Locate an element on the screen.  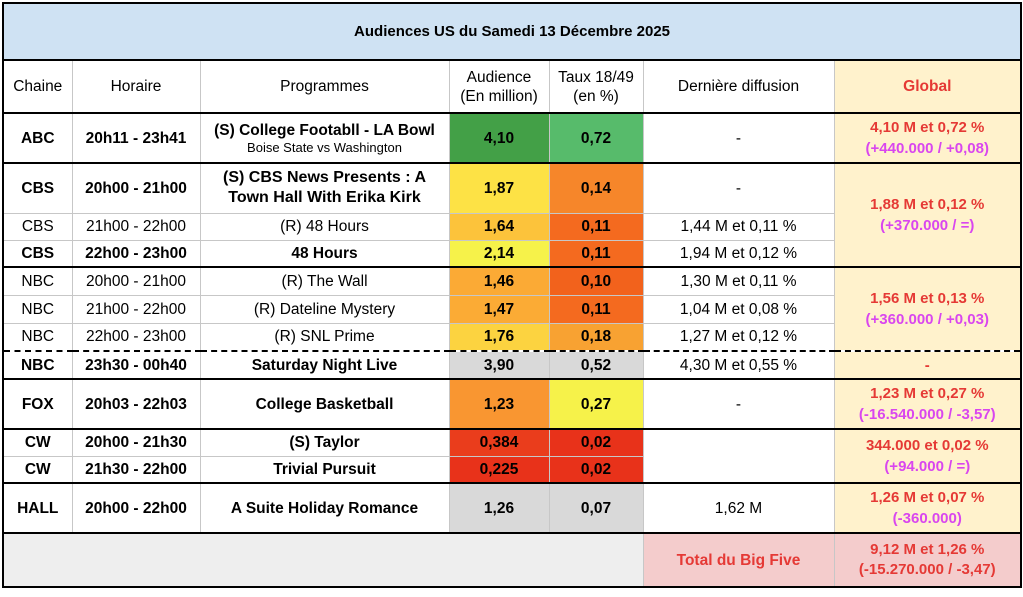
row-programme: Trivial Pursuit is located at coordinates (324, 469).